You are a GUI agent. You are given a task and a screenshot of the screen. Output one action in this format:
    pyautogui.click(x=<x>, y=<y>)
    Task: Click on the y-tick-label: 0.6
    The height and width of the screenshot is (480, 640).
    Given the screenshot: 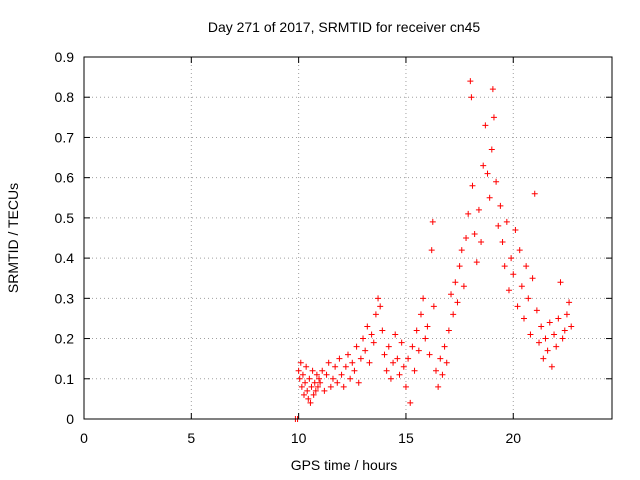 What is the action you would take?
    pyautogui.click(x=65, y=178)
    